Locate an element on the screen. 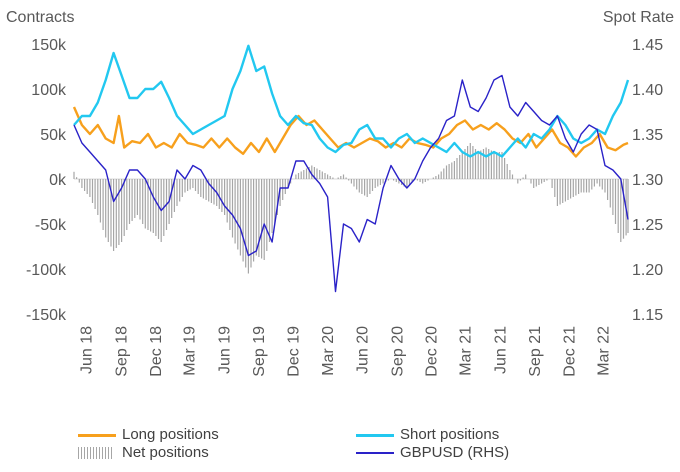 This screenshot has width=680, height=472. legend-item-gbpusd: GBPUSD (RHS) is located at coordinates (432, 452).